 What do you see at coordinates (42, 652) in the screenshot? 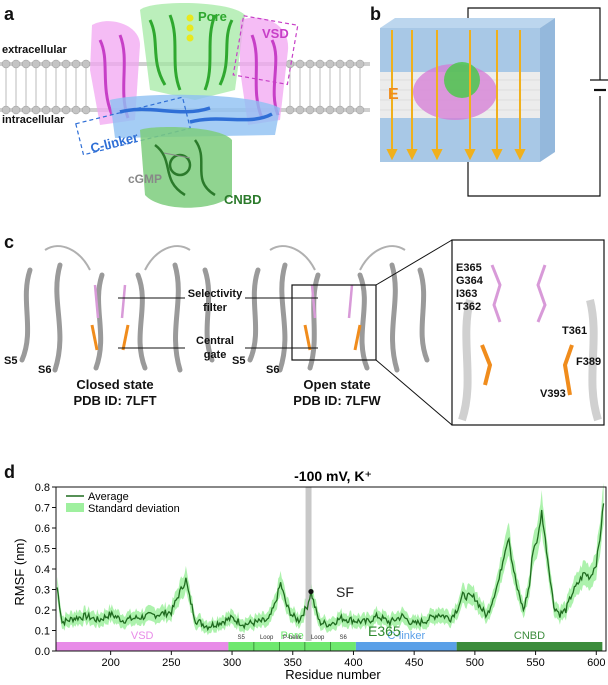
I see `y-tick-label-0: 0.0` at bounding box center [42, 652].